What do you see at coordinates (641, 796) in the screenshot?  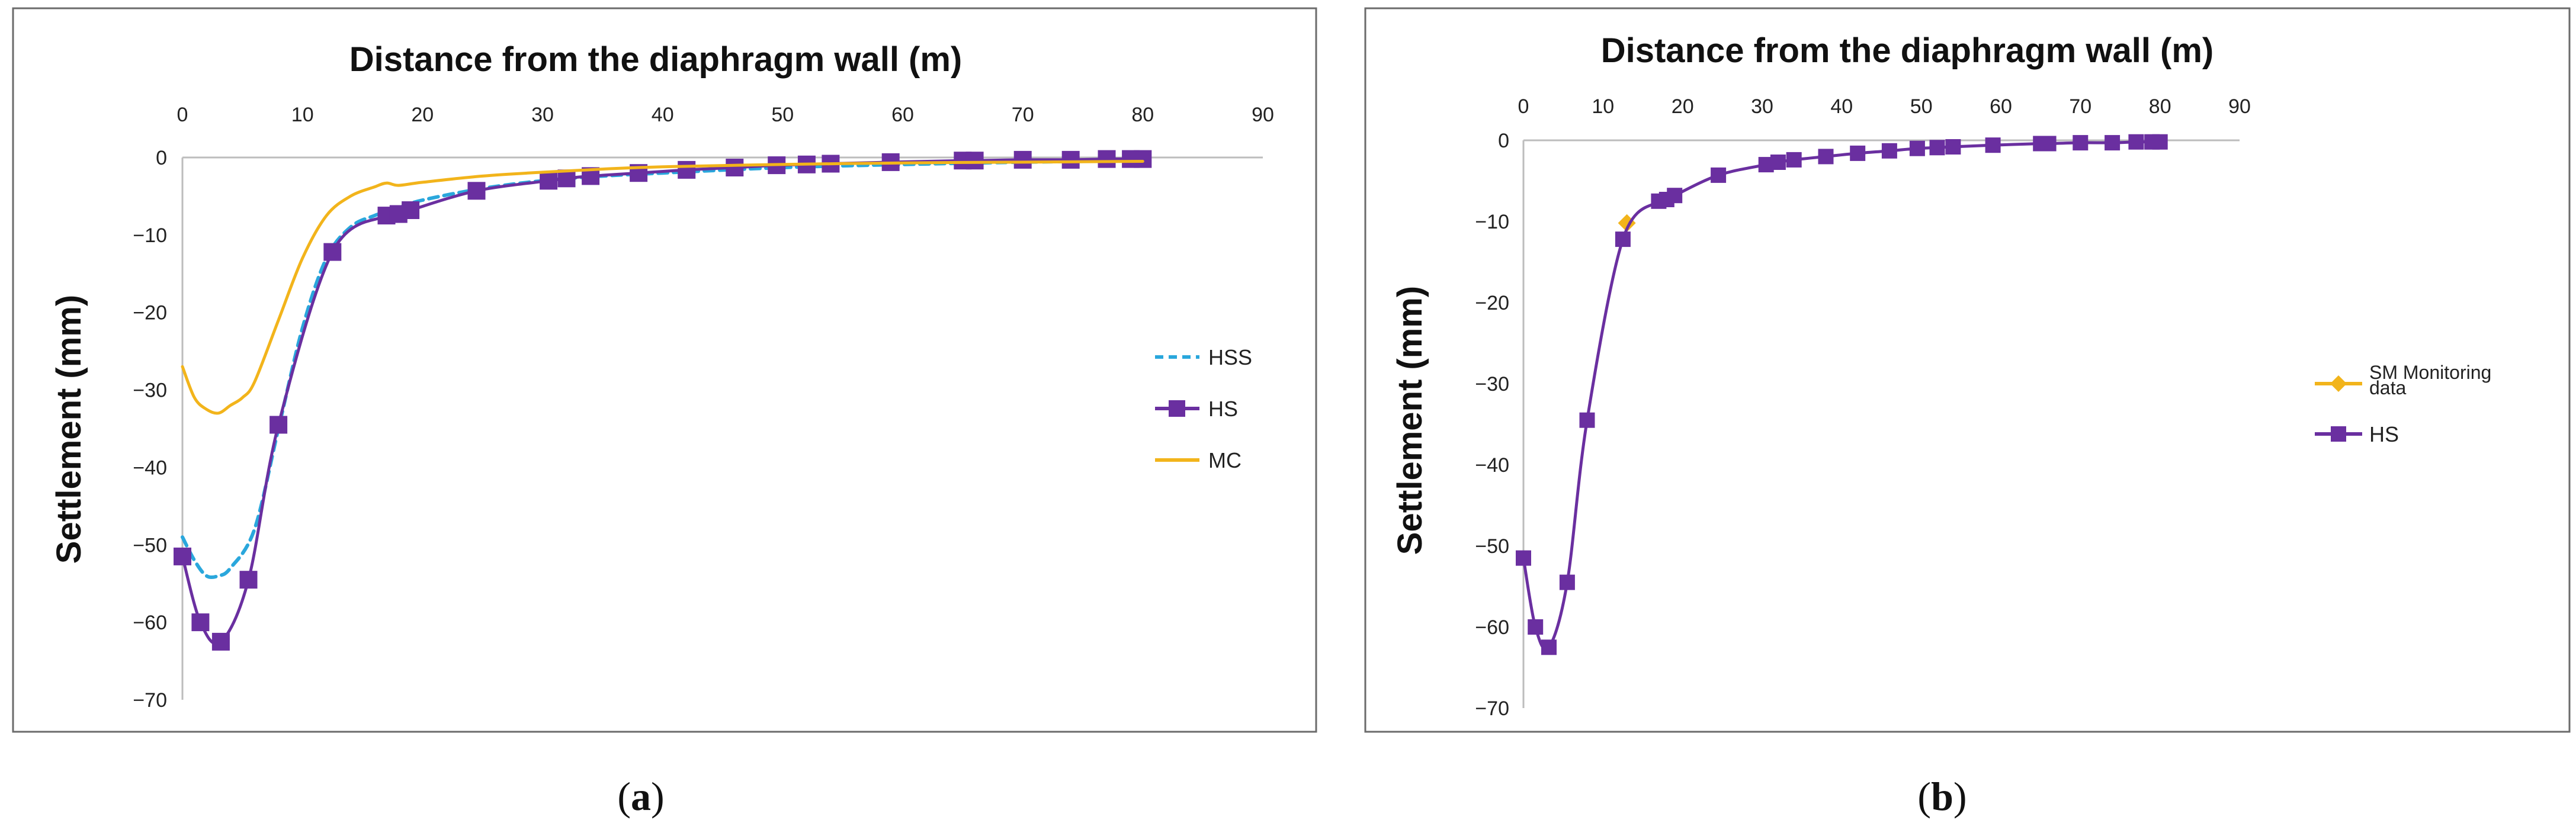 I see `panel-a-caption: (a)` at bounding box center [641, 796].